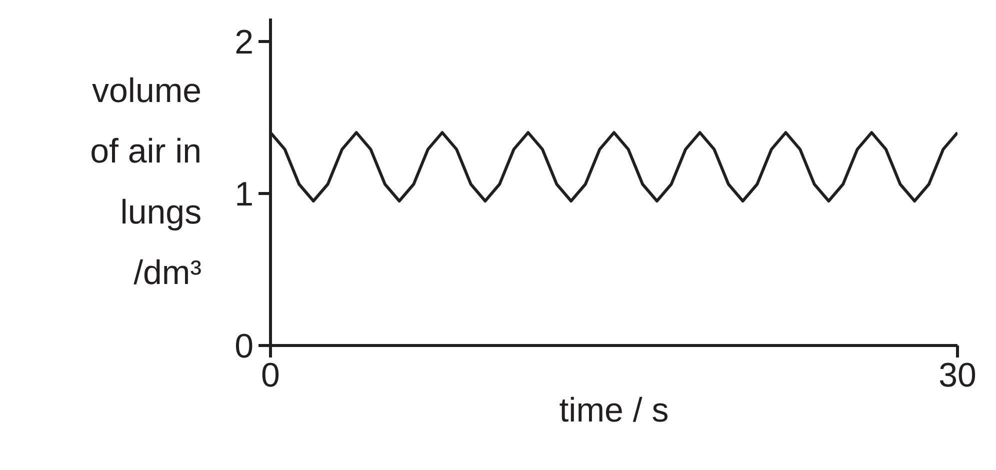 This screenshot has height=470, width=996. What do you see at coordinates (244, 194) in the screenshot?
I see `y-tick-label: 1` at bounding box center [244, 194].